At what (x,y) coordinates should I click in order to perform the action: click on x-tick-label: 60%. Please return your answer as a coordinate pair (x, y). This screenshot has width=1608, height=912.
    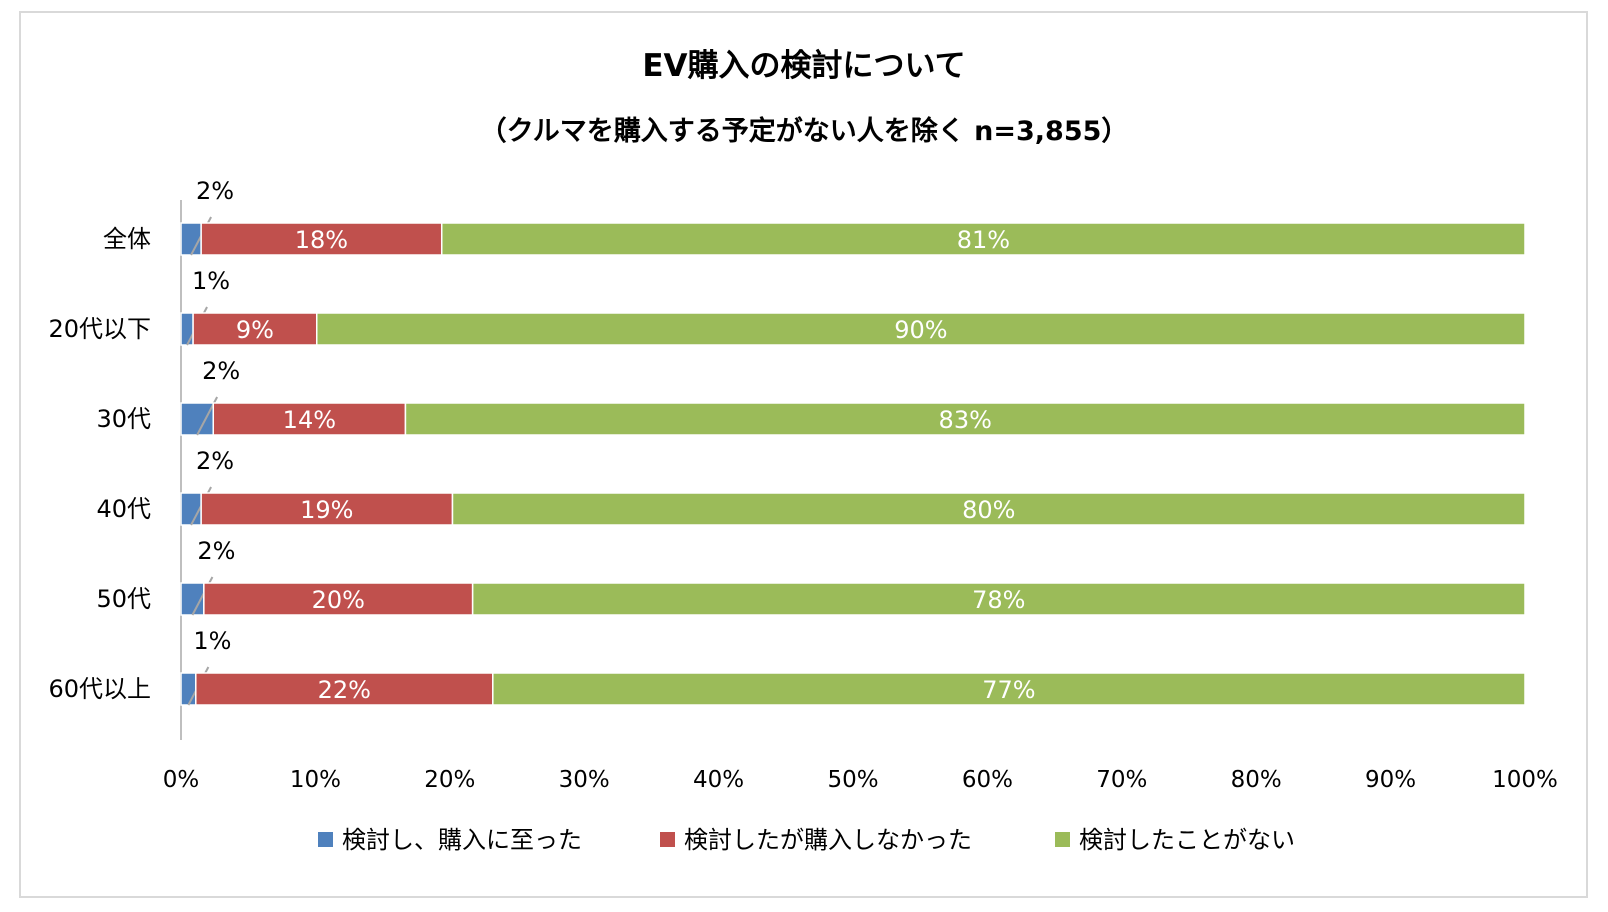
    Looking at the image, I should click on (987, 780).